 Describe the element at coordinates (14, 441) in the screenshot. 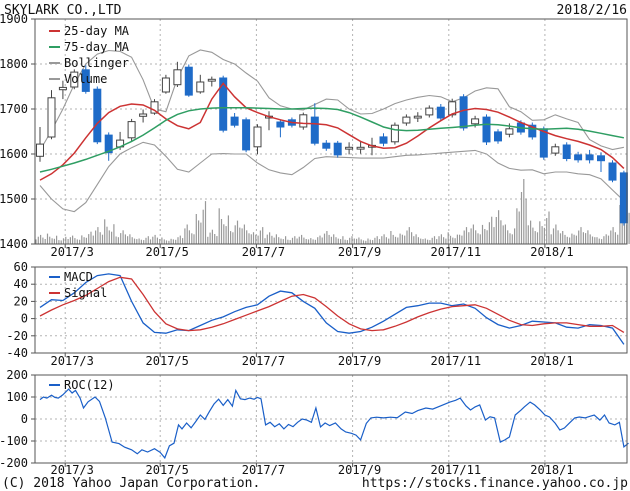

I see `y-tick-label: -100` at that location.